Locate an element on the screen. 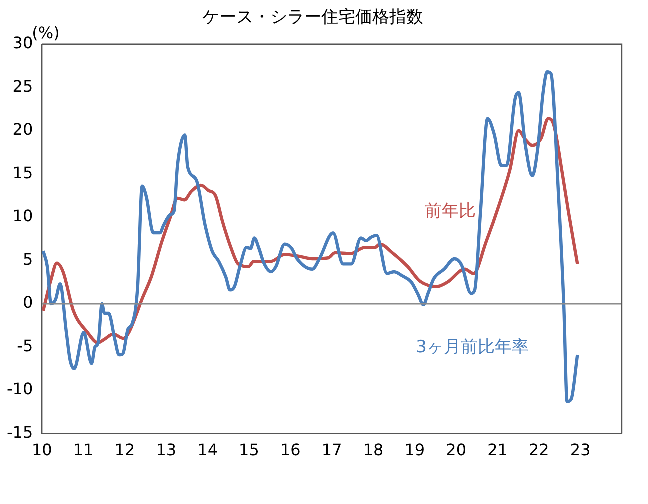 This screenshot has height=504, width=648. y-tick-label: 20 is located at coordinates (23, 130).